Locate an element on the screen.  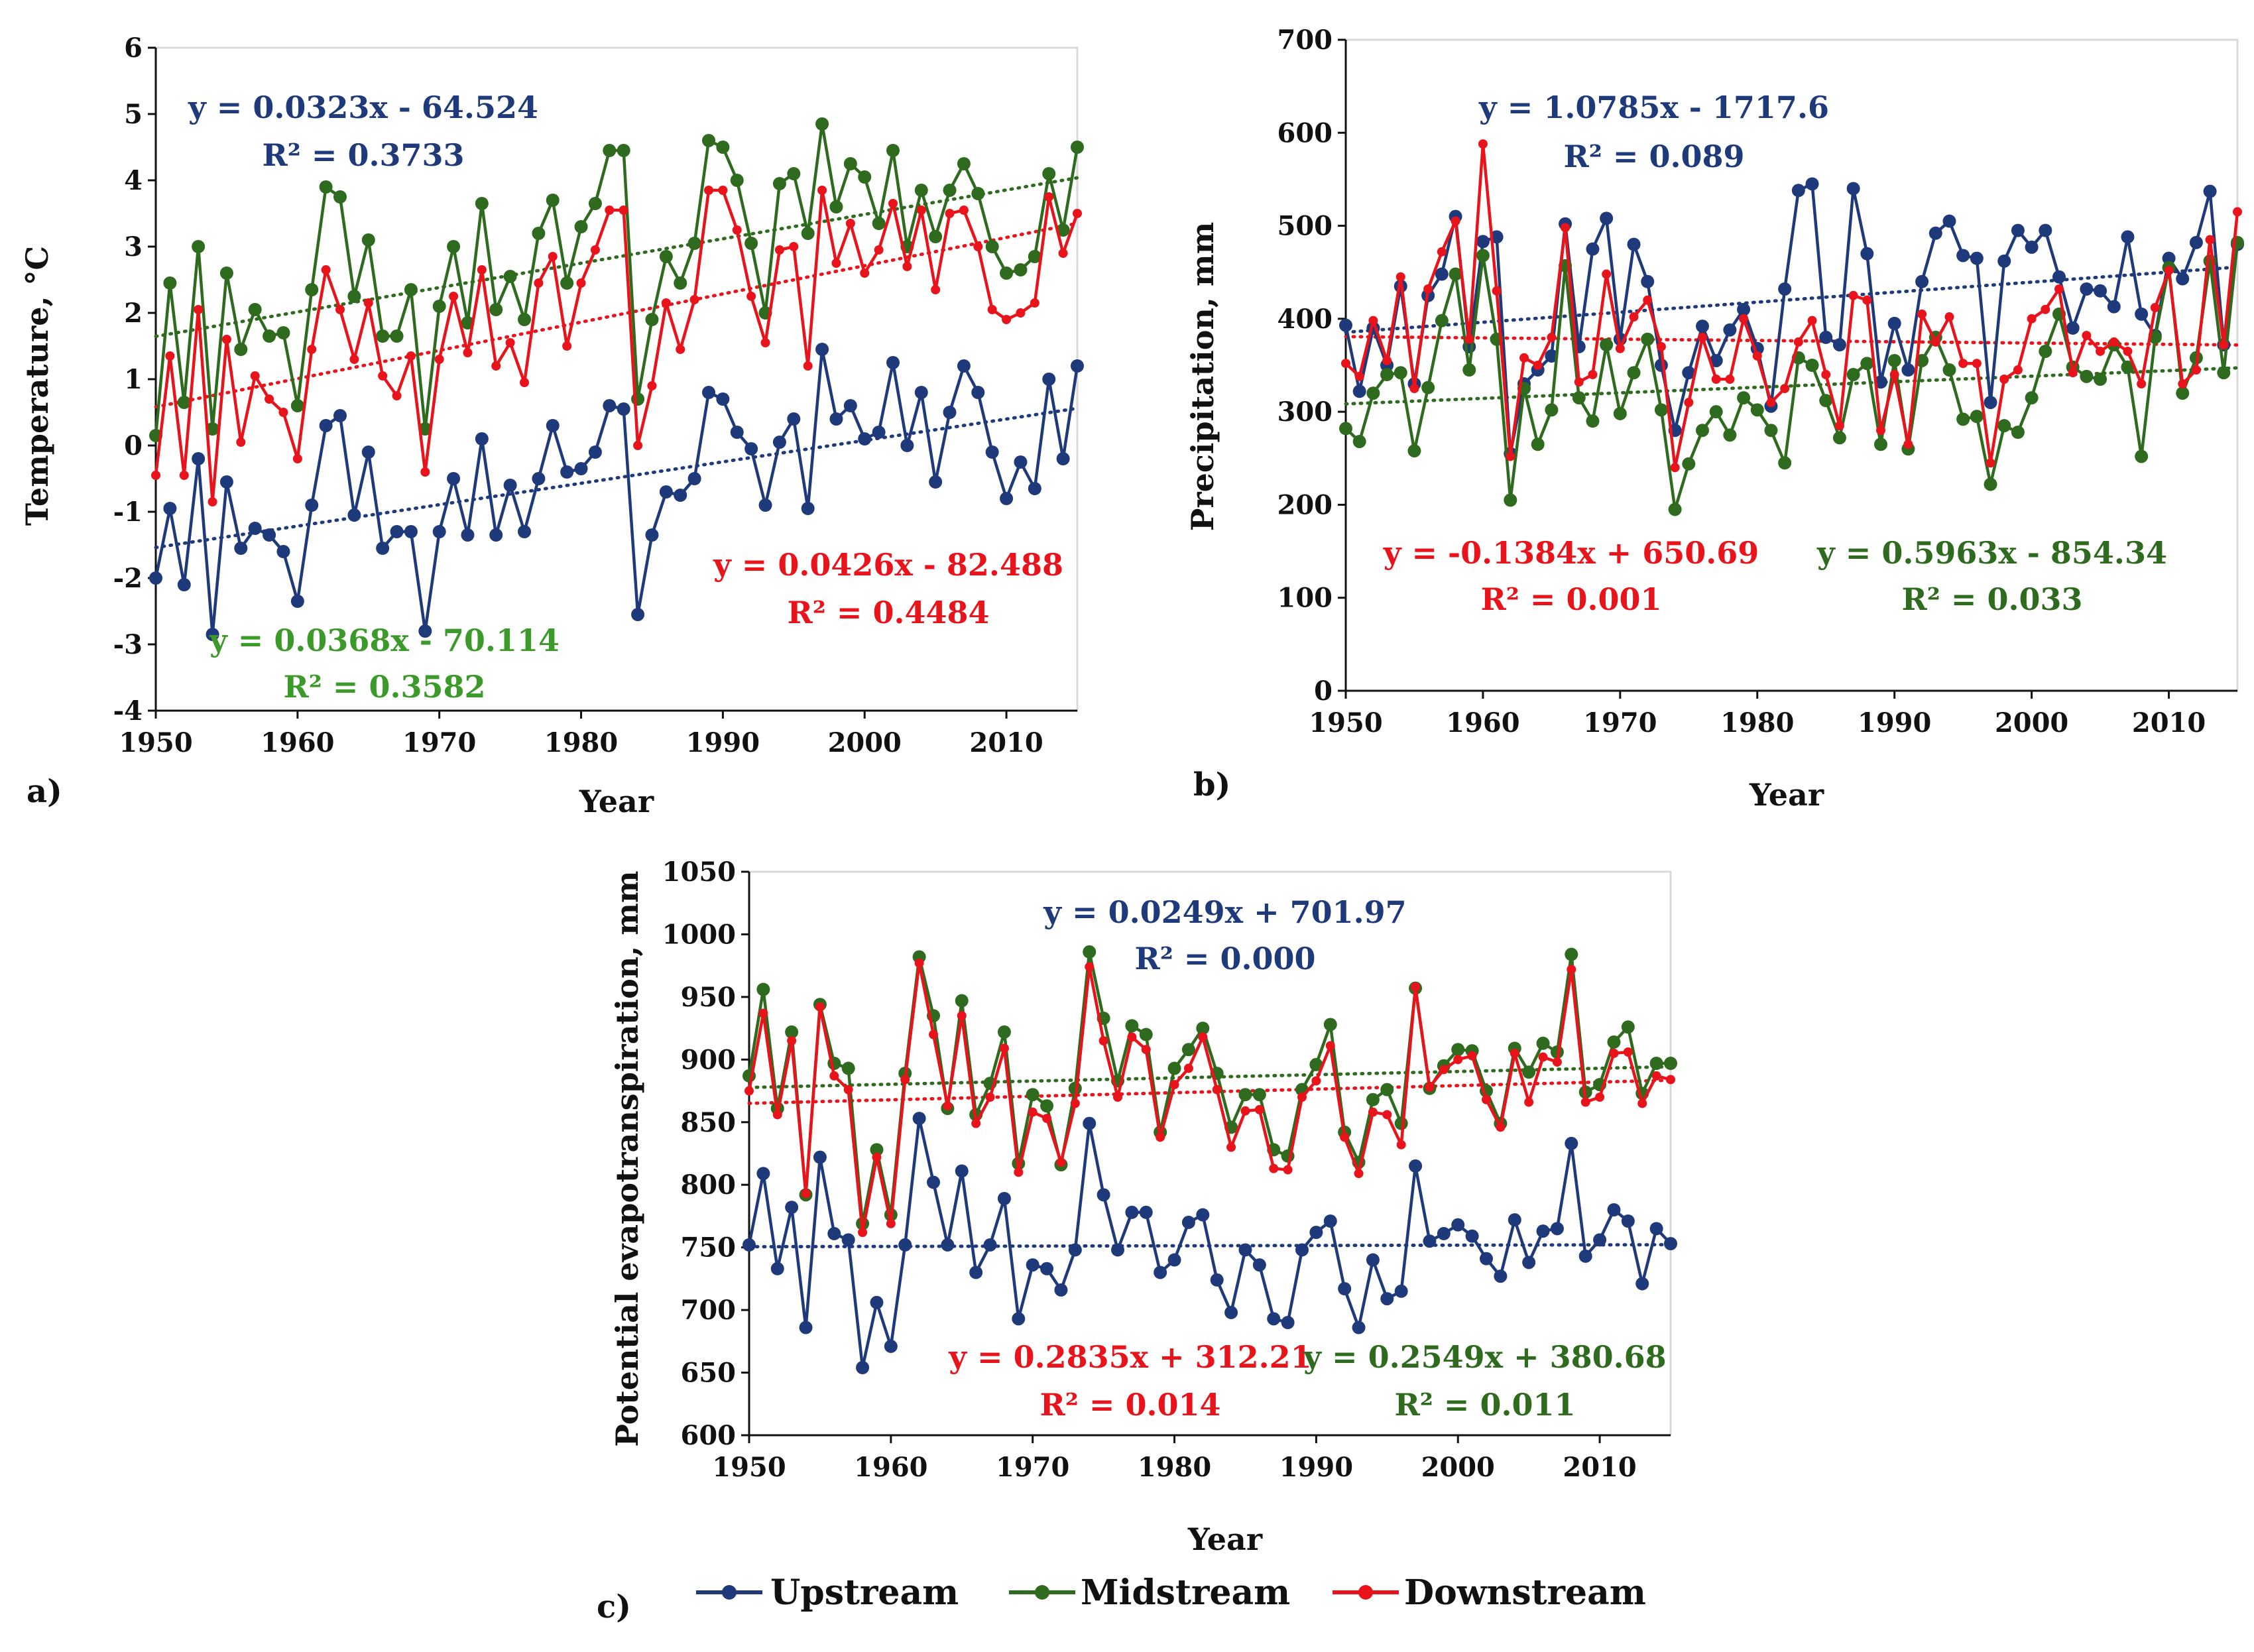
x-tick-label-b: 1980 is located at coordinates (1757, 722).